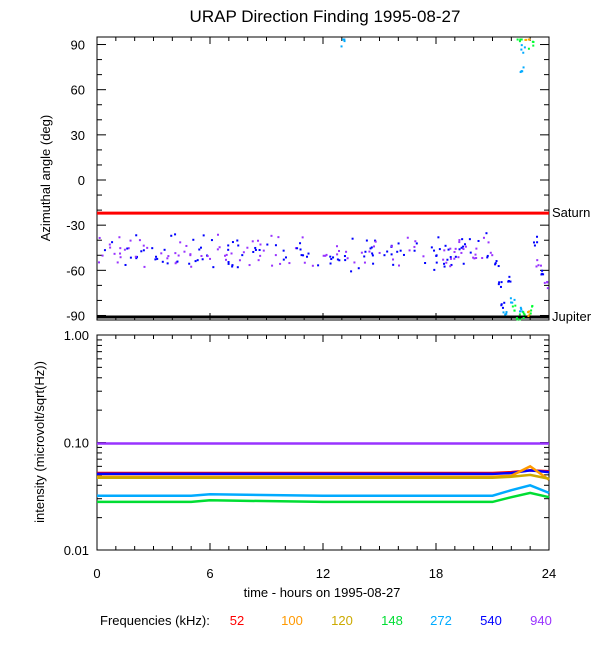 This screenshot has height=650, width=600. What do you see at coordinates (292, 620) in the screenshot?
I see `legend-item-100: 100` at bounding box center [292, 620].